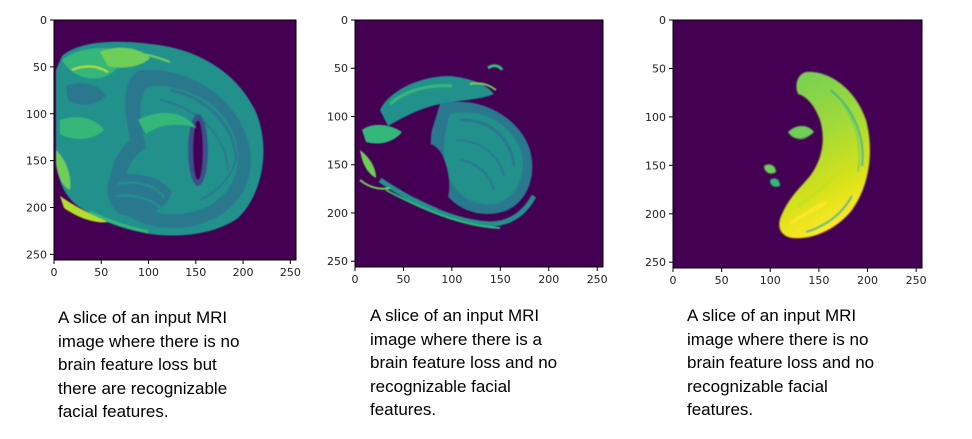  I want to click on mri-image-full-head, so click(160, 138).